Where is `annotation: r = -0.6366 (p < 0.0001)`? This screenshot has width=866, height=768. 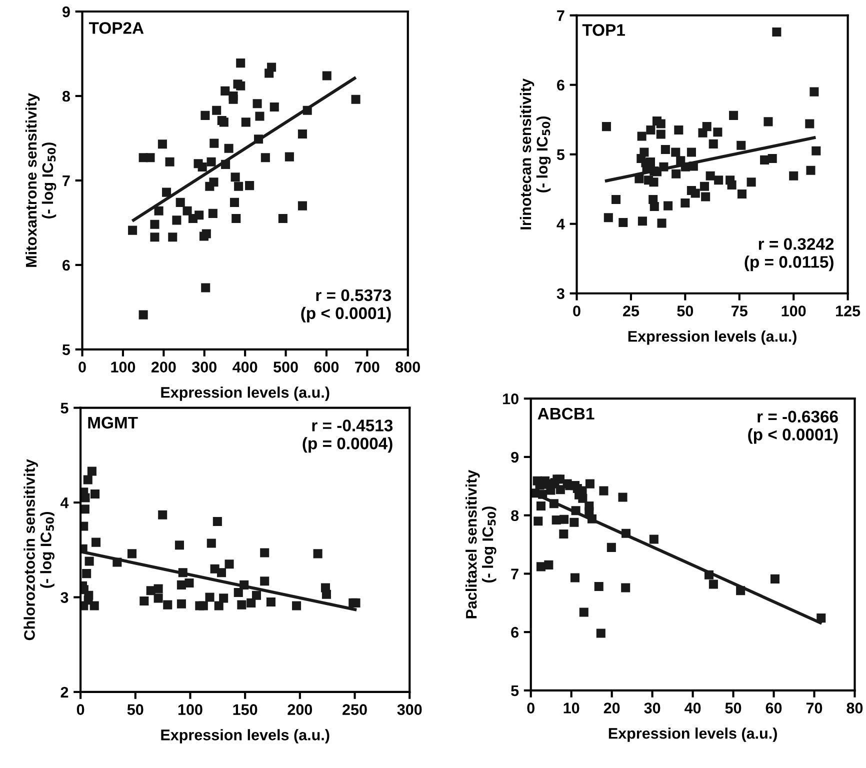 annotation: r = -0.6366 (p < 0.0001) is located at coordinates (793, 427).